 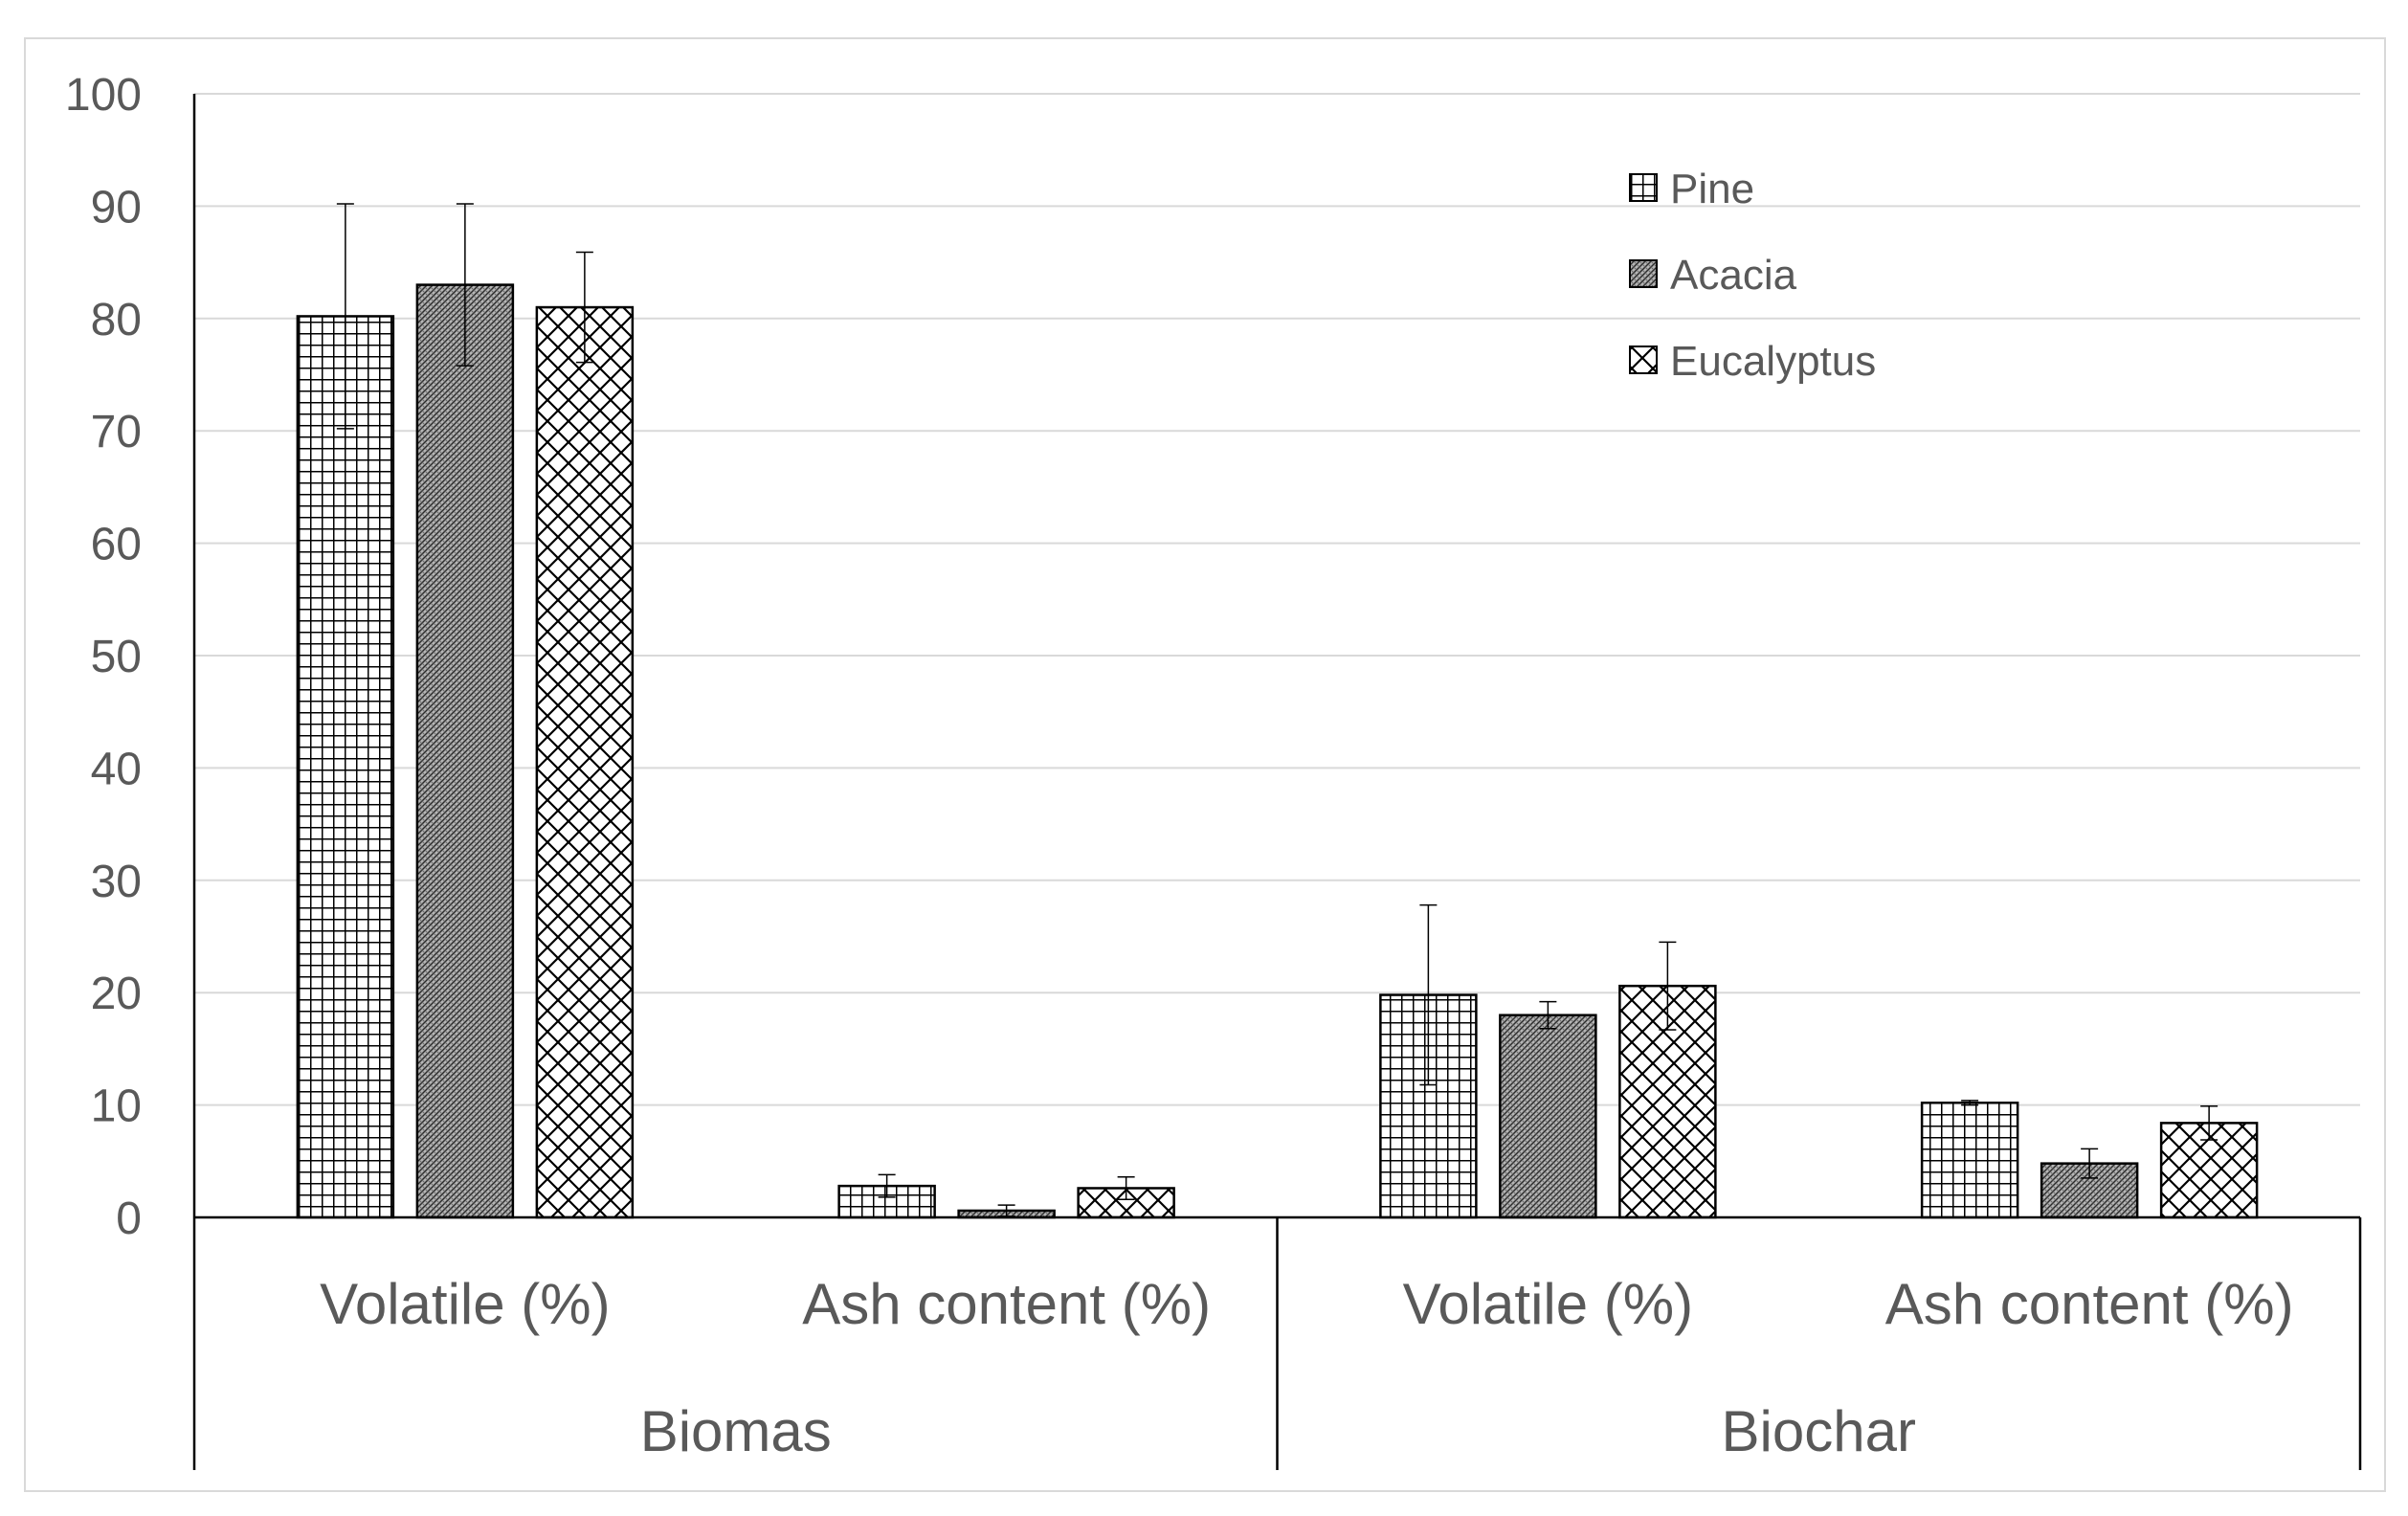 What do you see at coordinates (117, 769) in the screenshot?
I see `y-tick-label: 40` at bounding box center [117, 769].